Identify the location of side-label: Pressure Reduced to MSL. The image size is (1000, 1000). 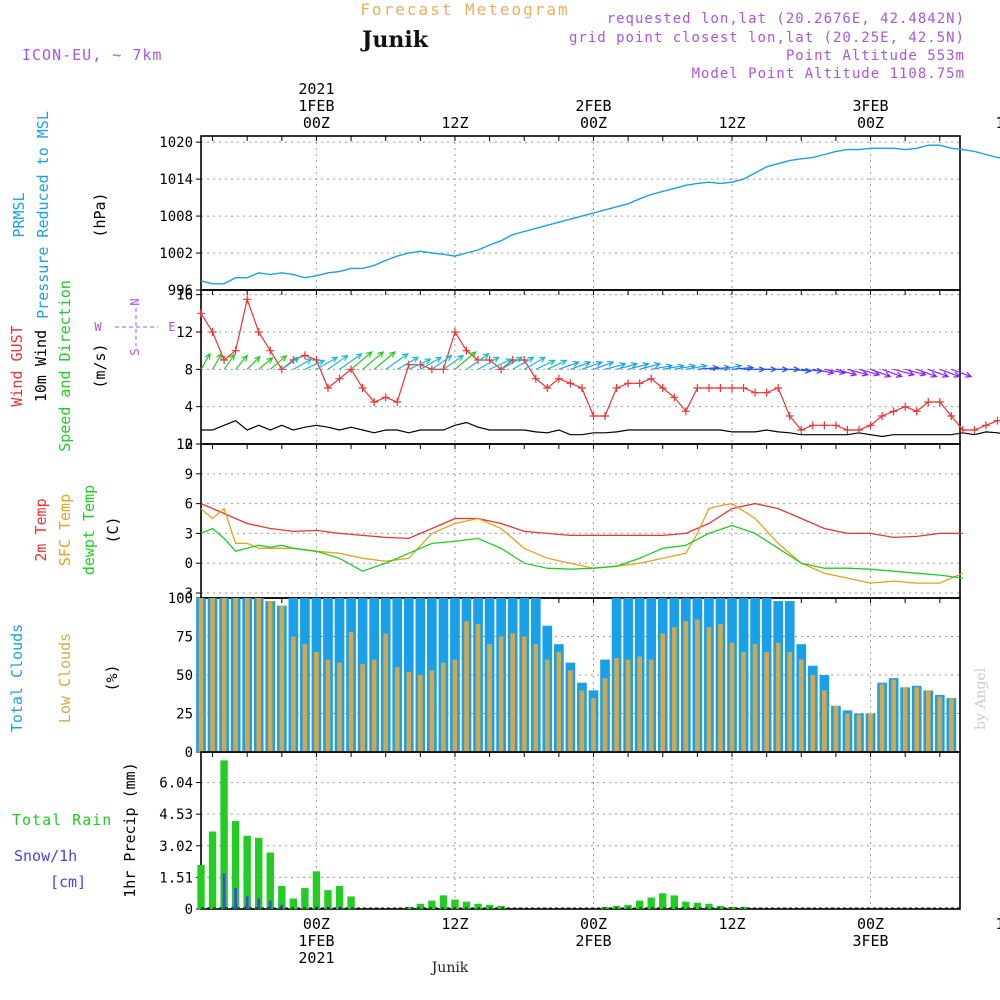
(43, 215).